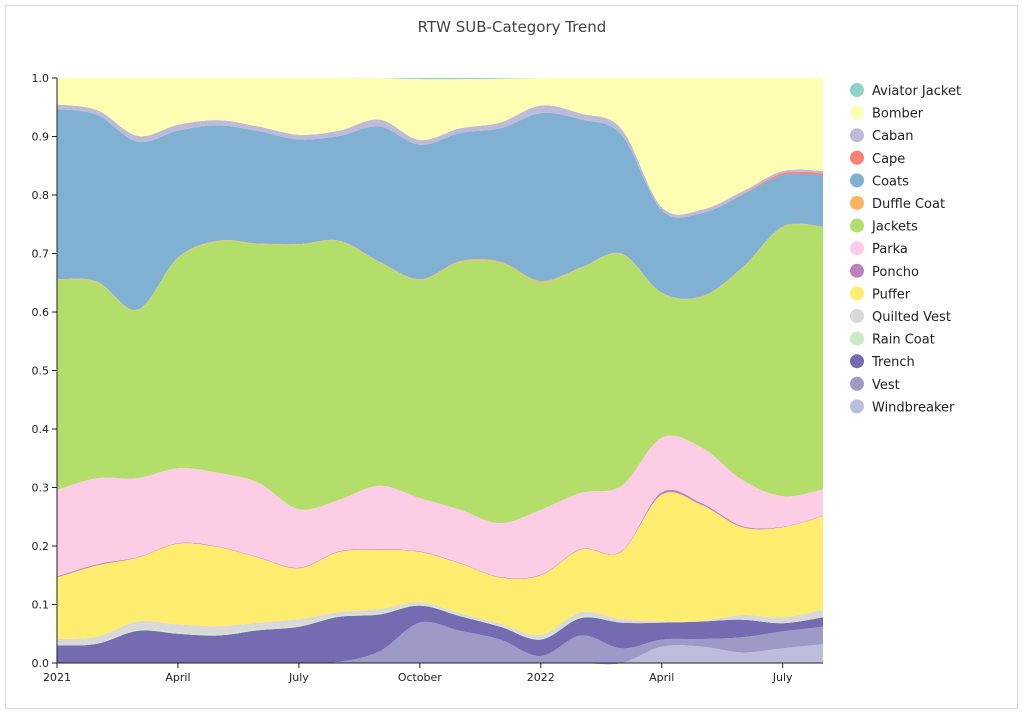  What do you see at coordinates (41, 605) in the screenshot?
I see `y-tick-label: 0.1` at bounding box center [41, 605].